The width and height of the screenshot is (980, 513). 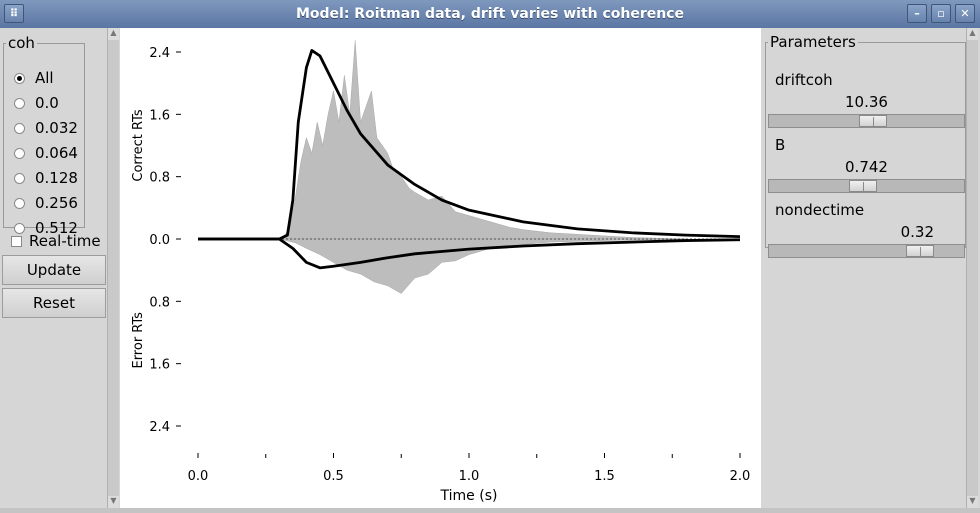 I want to click on coh-option: 0.032, so click(x=46, y=128).